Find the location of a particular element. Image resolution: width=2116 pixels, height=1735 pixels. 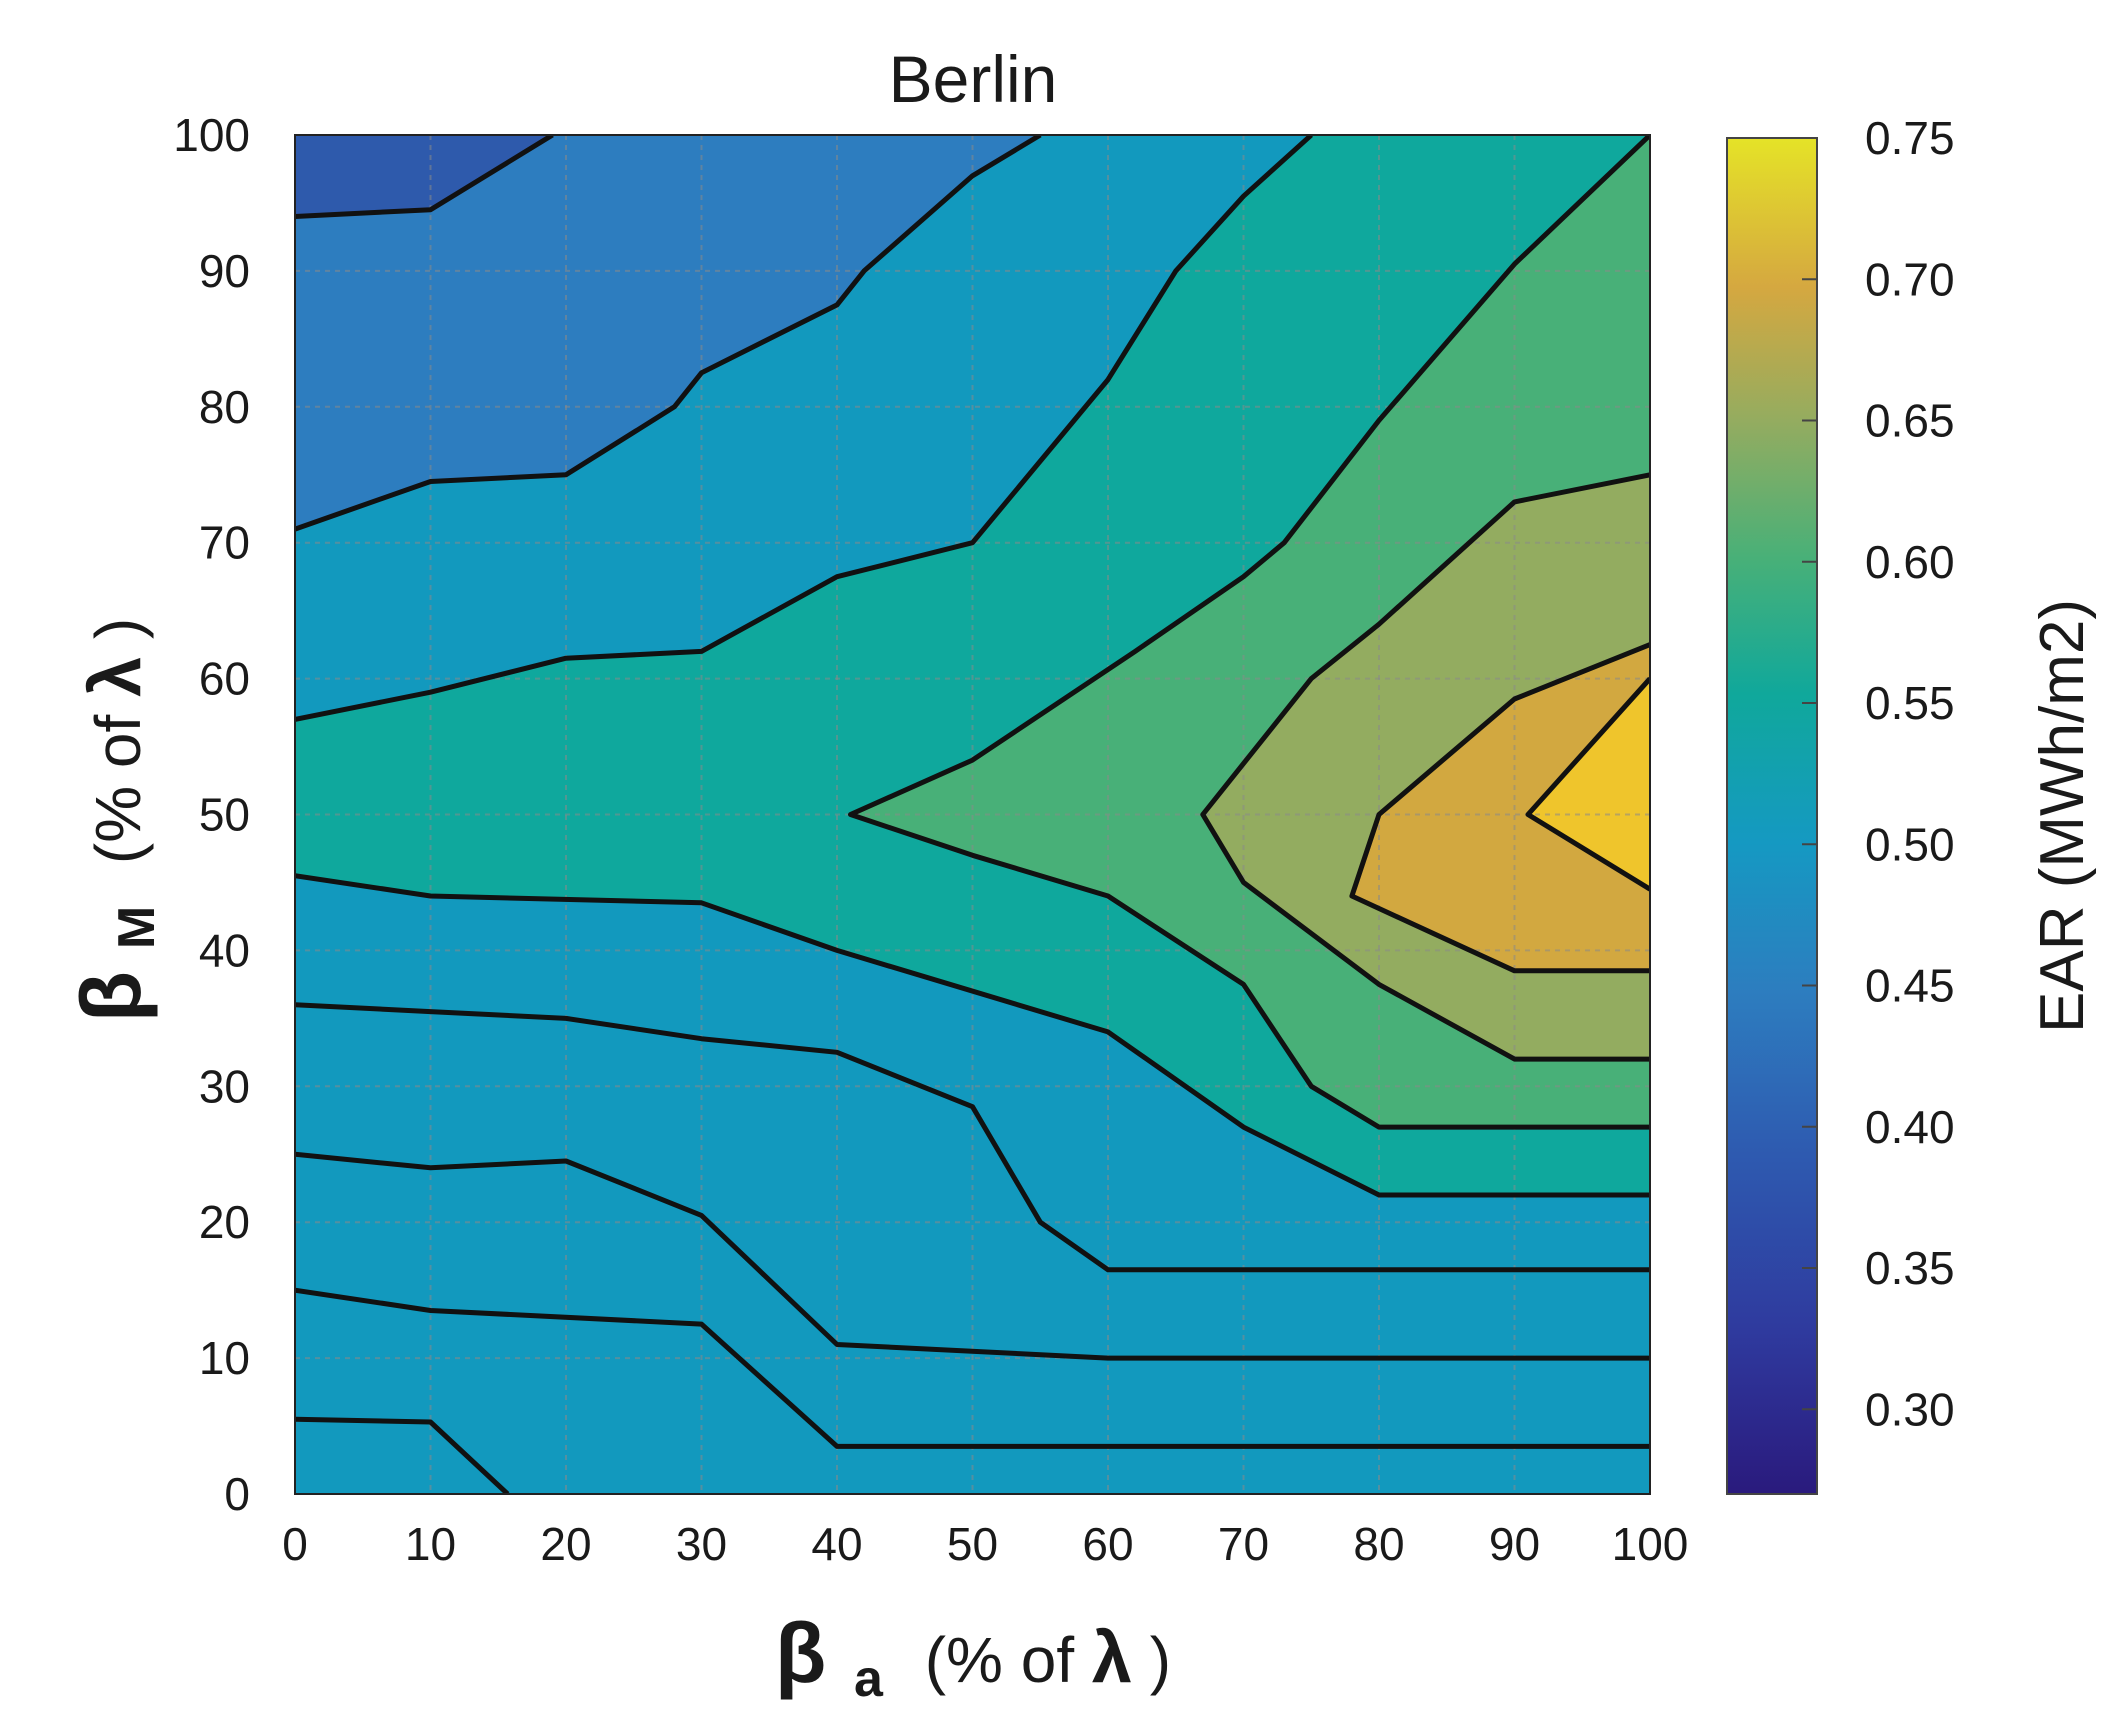

x-axis-ticks: 0 10 20 30 40 50 60 70 80 90 100 is located at coordinates (985, 1544).